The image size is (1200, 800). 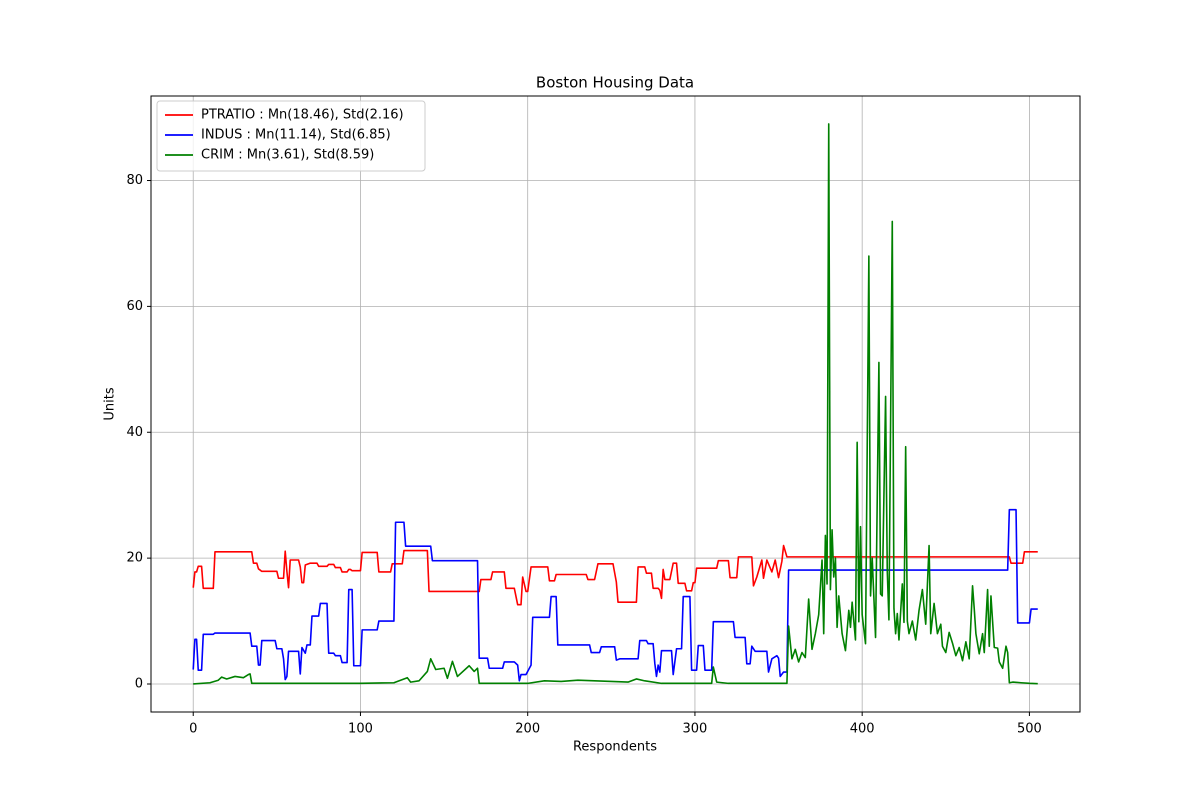 What do you see at coordinates (615, 83) in the screenshot?
I see `chart-title: Boston Housing Data` at bounding box center [615, 83].